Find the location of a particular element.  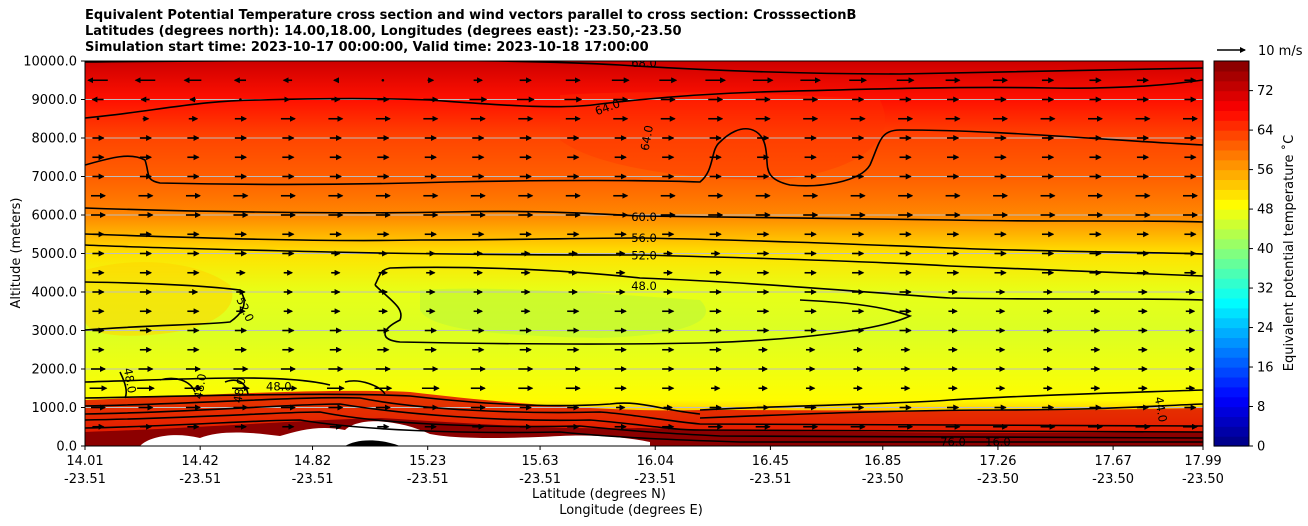

contour-label: 64.0 is located at coordinates (647, 138).